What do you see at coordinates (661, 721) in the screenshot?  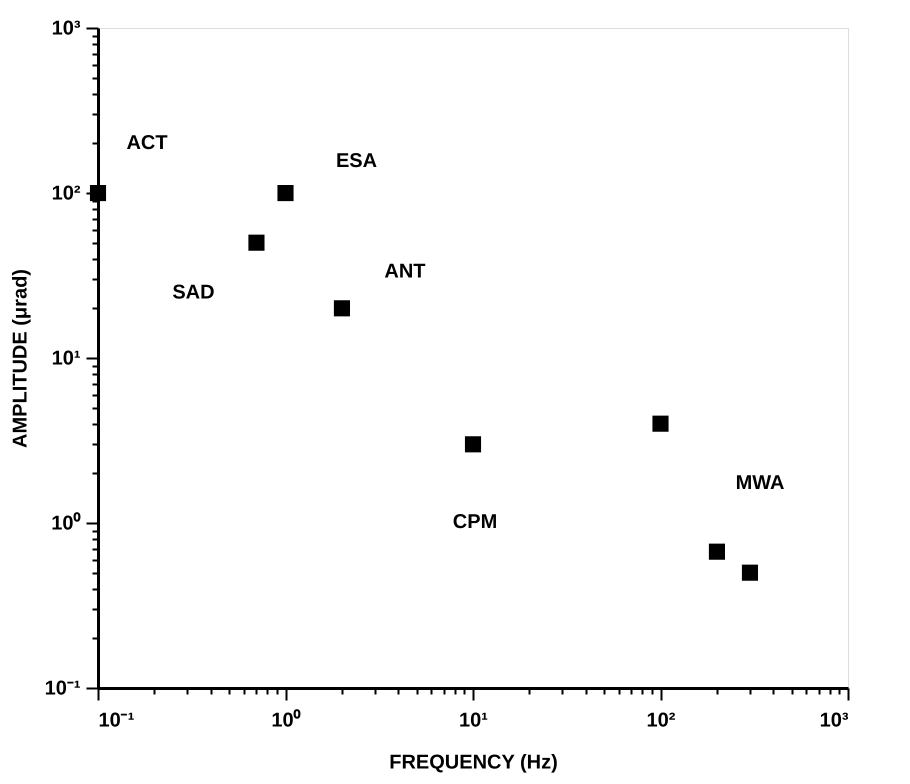 I see `x-tick-label: 10²` at bounding box center [661, 721].